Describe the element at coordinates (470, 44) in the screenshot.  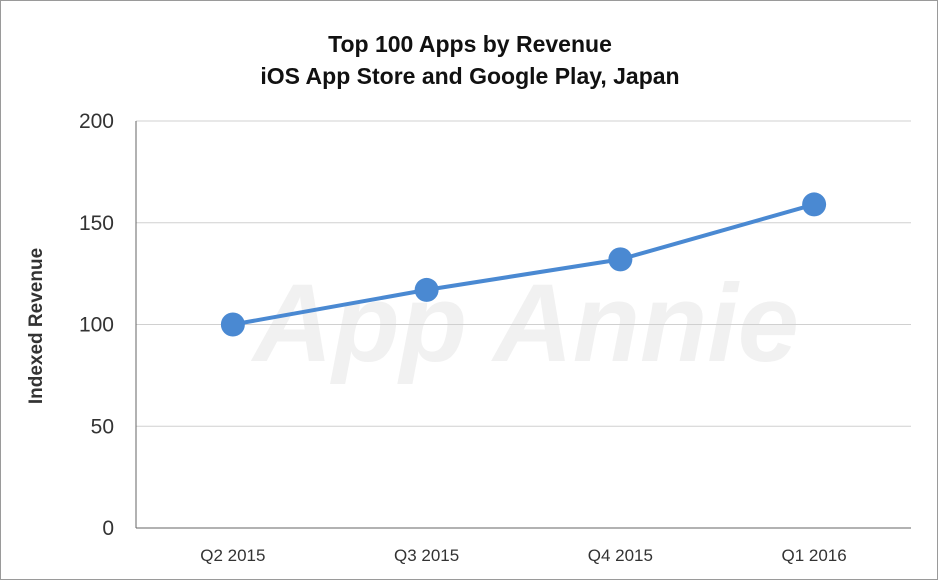
I see `chart-title: Top 100 Apps by Revenue` at that location.